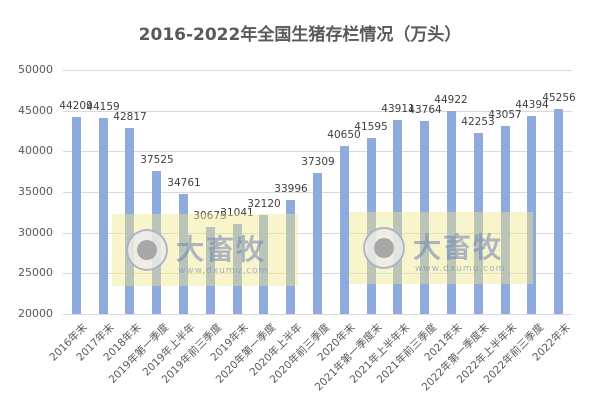 The image size is (600, 409). What do you see at coordinates (210, 216) in the screenshot?
I see `data-label: 30675` at bounding box center [210, 216].